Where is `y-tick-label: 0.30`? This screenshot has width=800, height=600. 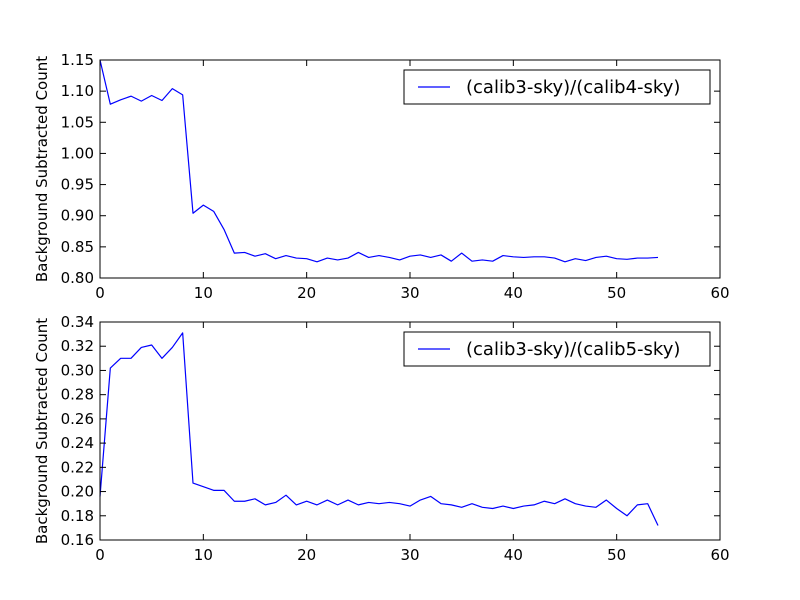 y-tick-label: 0.30 is located at coordinates (77, 370).